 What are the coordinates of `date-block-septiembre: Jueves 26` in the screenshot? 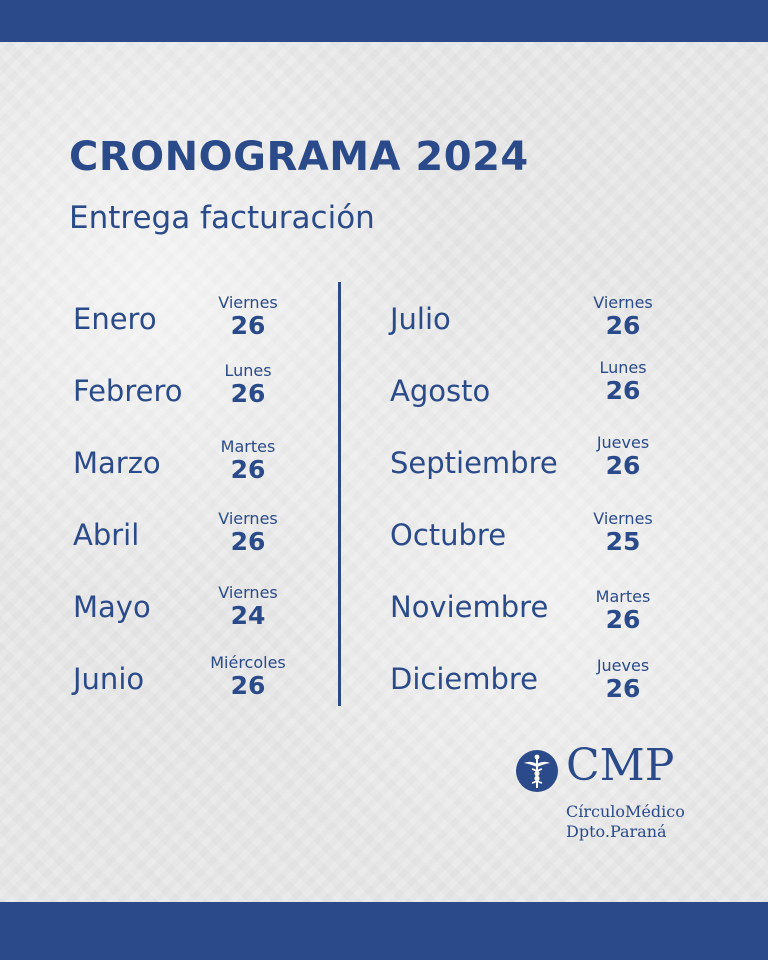 It's located at (623, 457).